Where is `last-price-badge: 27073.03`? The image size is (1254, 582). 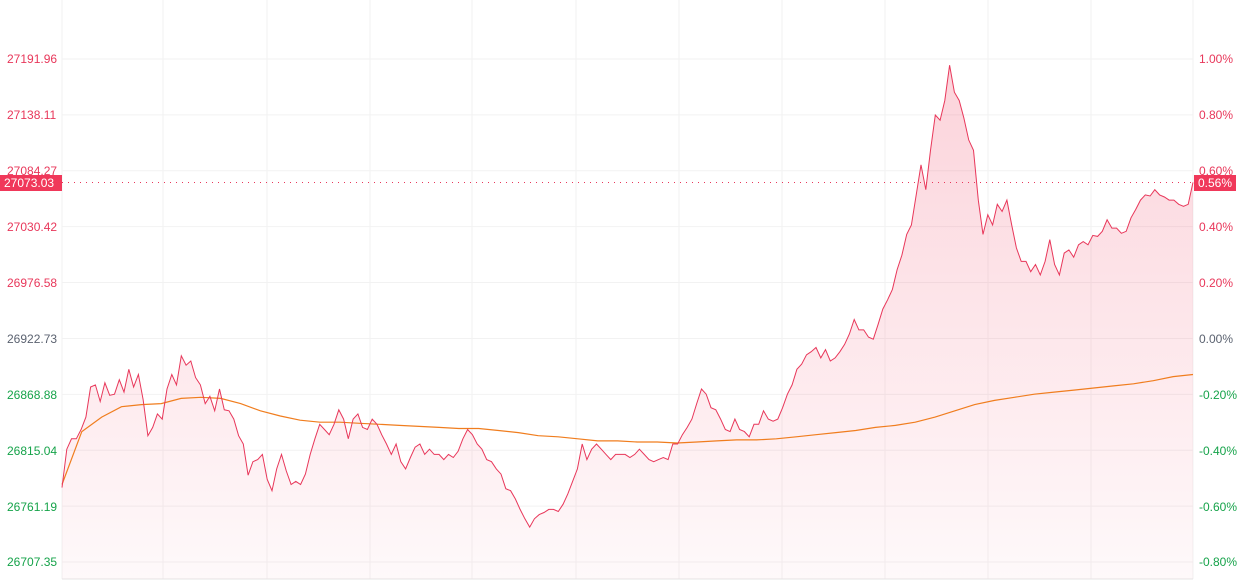
last-price-badge: 27073.03 is located at coordinates (31, 183).